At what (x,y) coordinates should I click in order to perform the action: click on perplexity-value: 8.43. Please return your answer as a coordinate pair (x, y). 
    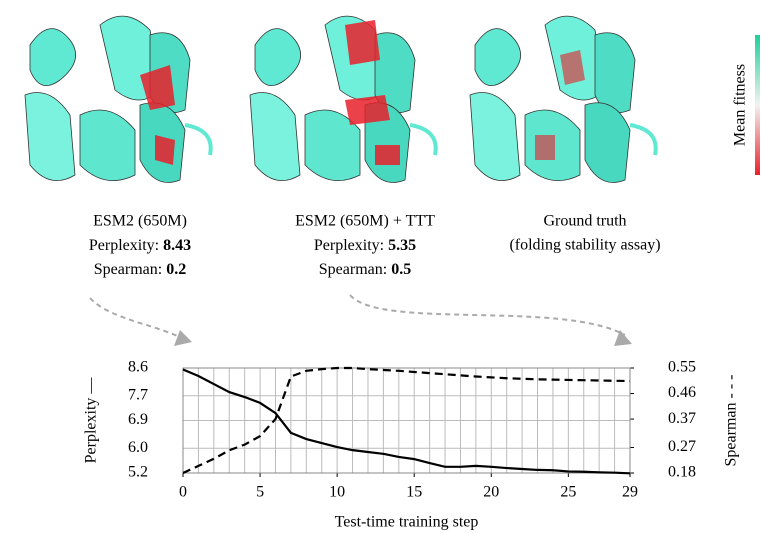
    Looking at the image, I should click on (177, 245).